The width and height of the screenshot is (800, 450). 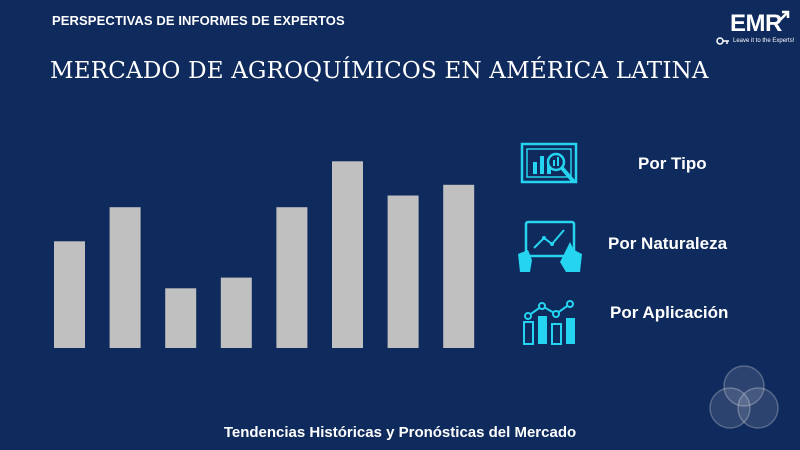 What do you see at coordinates (722, 41) in the screenshot?
I see `key-icon` at bounding box center [722, 41].